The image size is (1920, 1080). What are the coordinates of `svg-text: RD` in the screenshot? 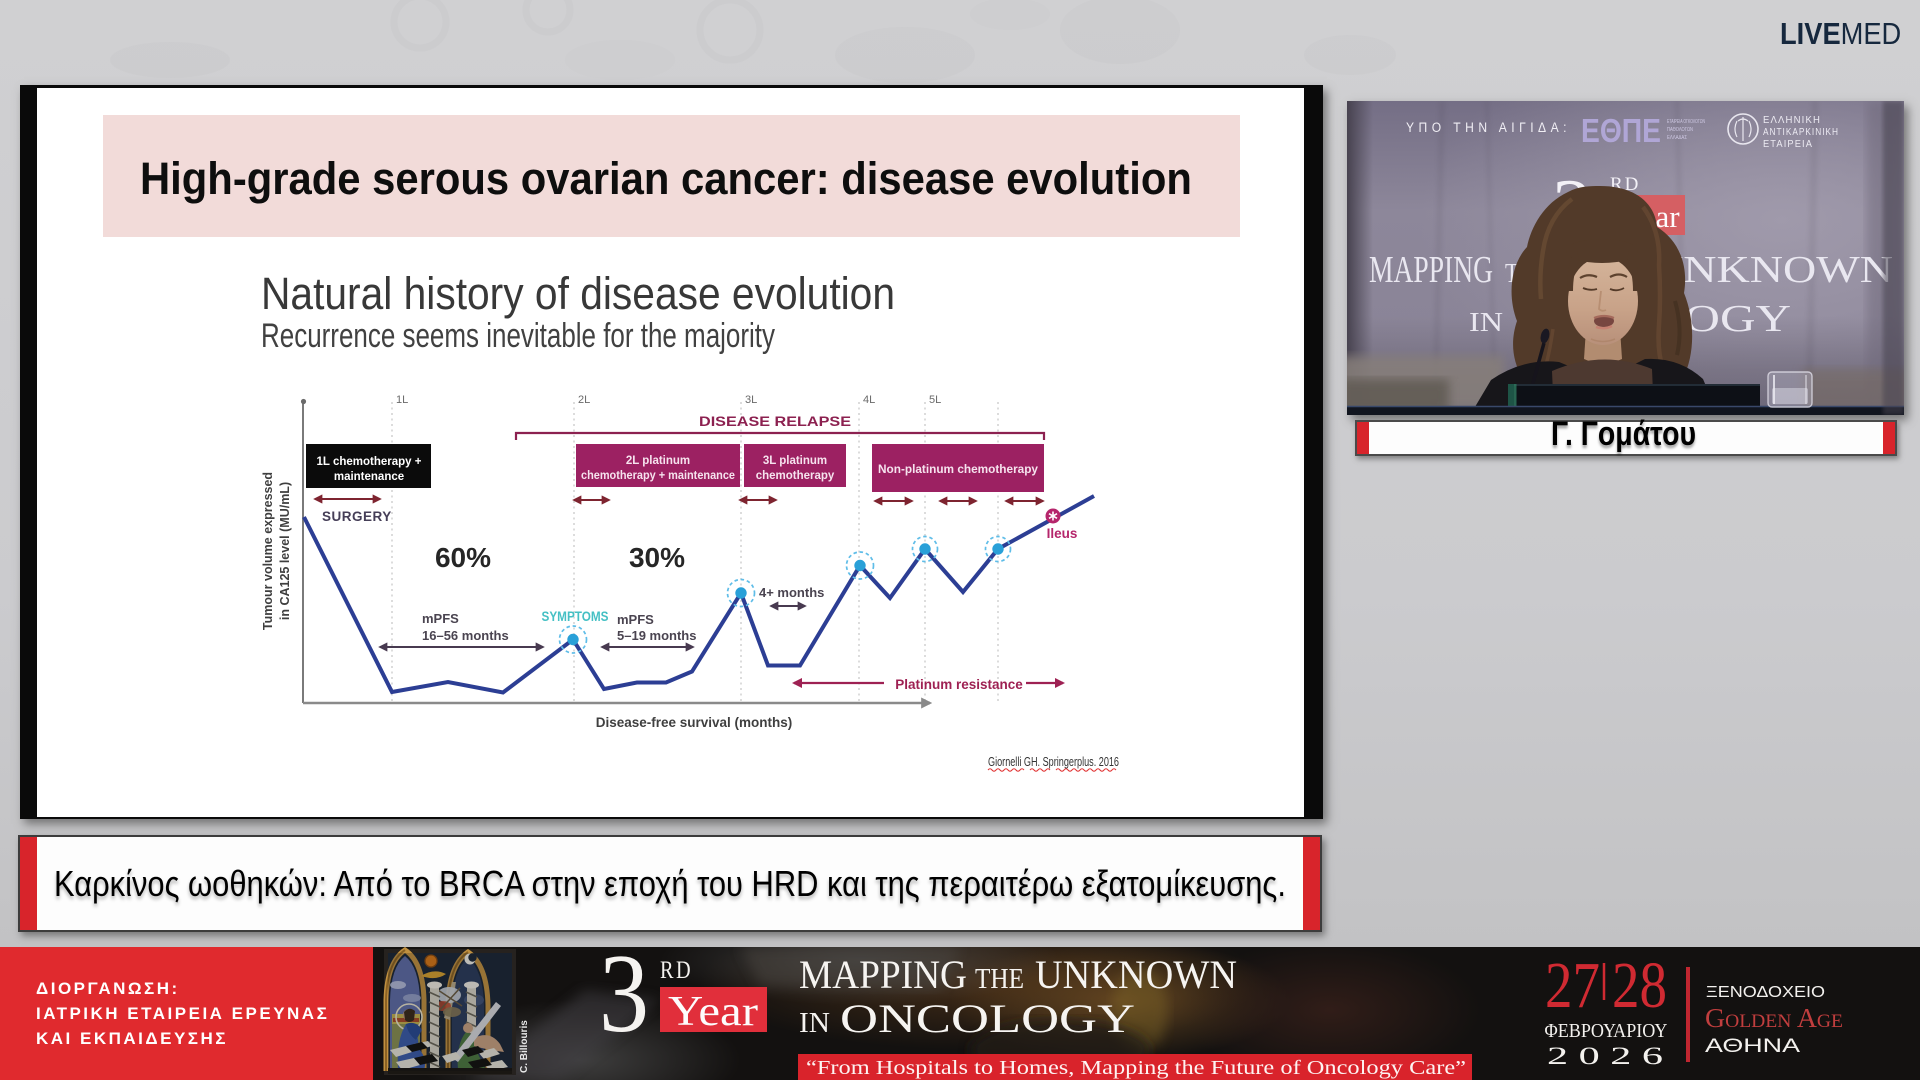 It's located at (676, 970).